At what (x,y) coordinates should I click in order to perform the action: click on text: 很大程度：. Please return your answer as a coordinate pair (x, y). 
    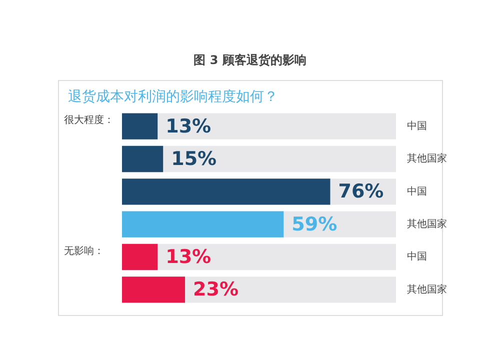
    Looking at the image, I should click on (89, 121).